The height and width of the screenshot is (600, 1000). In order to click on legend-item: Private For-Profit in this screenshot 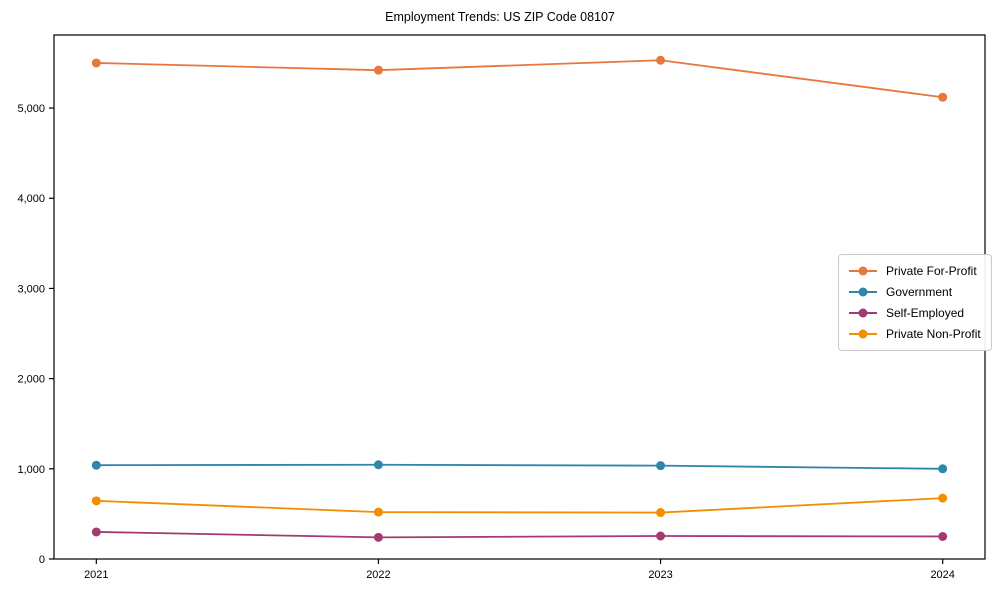, I will do `click(915, 271)`.